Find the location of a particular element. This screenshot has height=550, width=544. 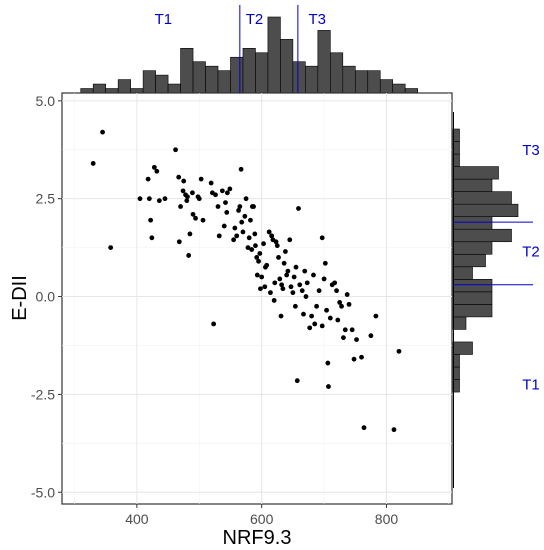

x-marginal-histogram is located at coordinates (249, 55).